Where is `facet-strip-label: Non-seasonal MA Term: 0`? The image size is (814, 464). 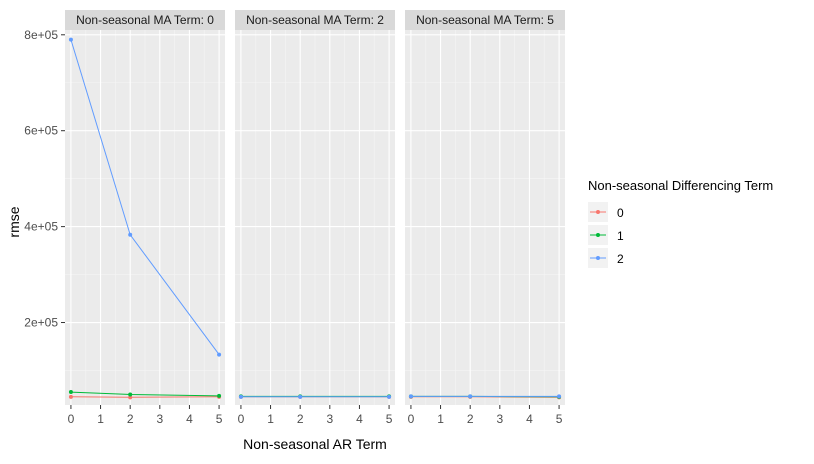
facet-strip-label: Non-seasonal MA Term: 0 is located at coordinates (145, 20).